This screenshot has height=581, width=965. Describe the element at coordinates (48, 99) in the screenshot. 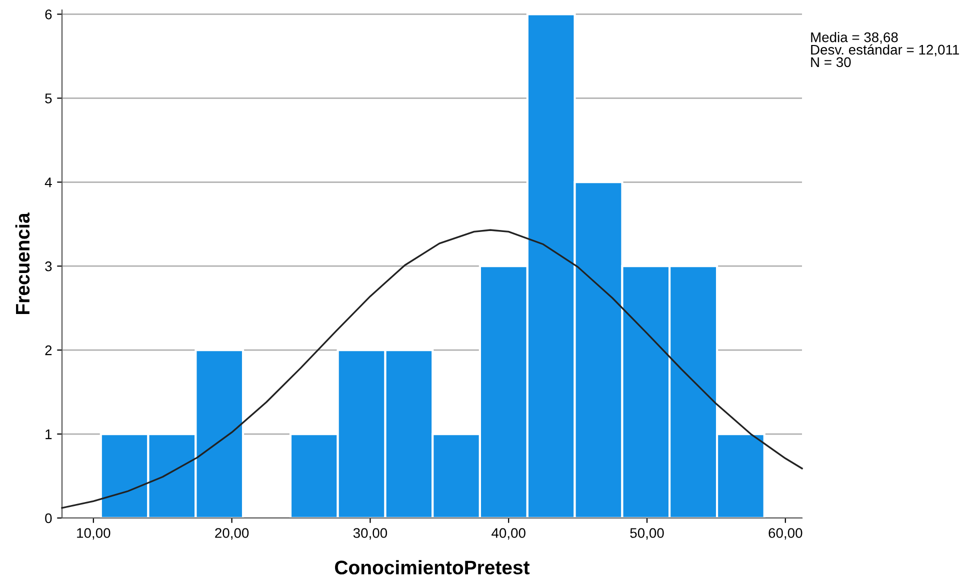

I see `y-tick-label: 5` at that location.